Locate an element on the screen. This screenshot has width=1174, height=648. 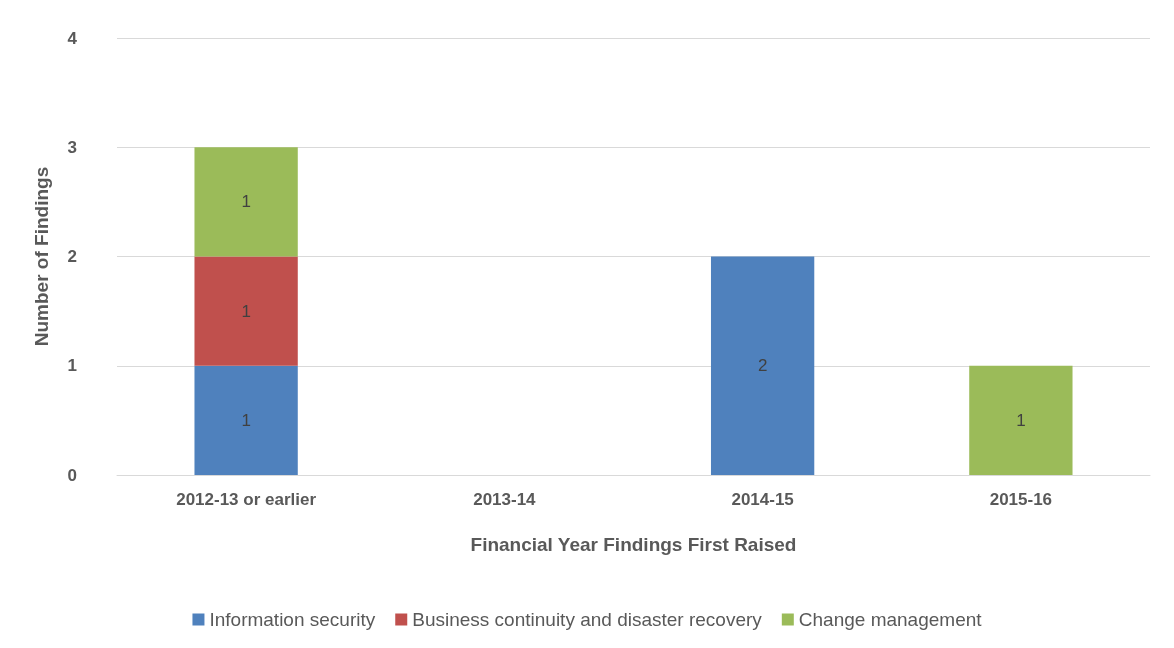
legend-label: Change management is located at coordinates (890, 619).